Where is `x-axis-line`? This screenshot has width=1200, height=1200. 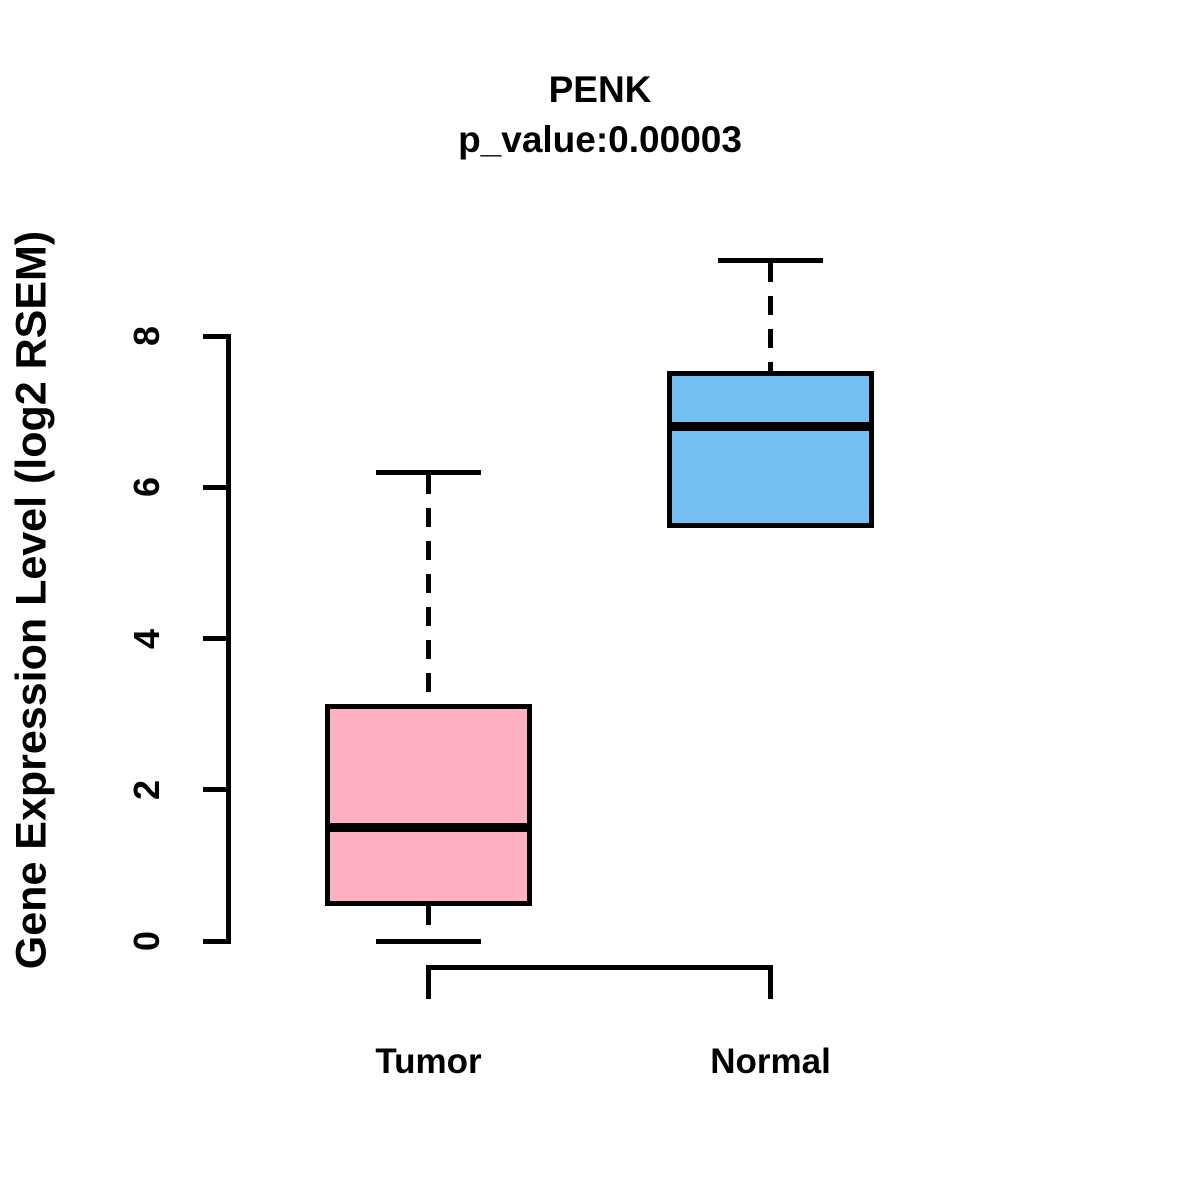
x-axis-line is located at coordinates (599, 967).